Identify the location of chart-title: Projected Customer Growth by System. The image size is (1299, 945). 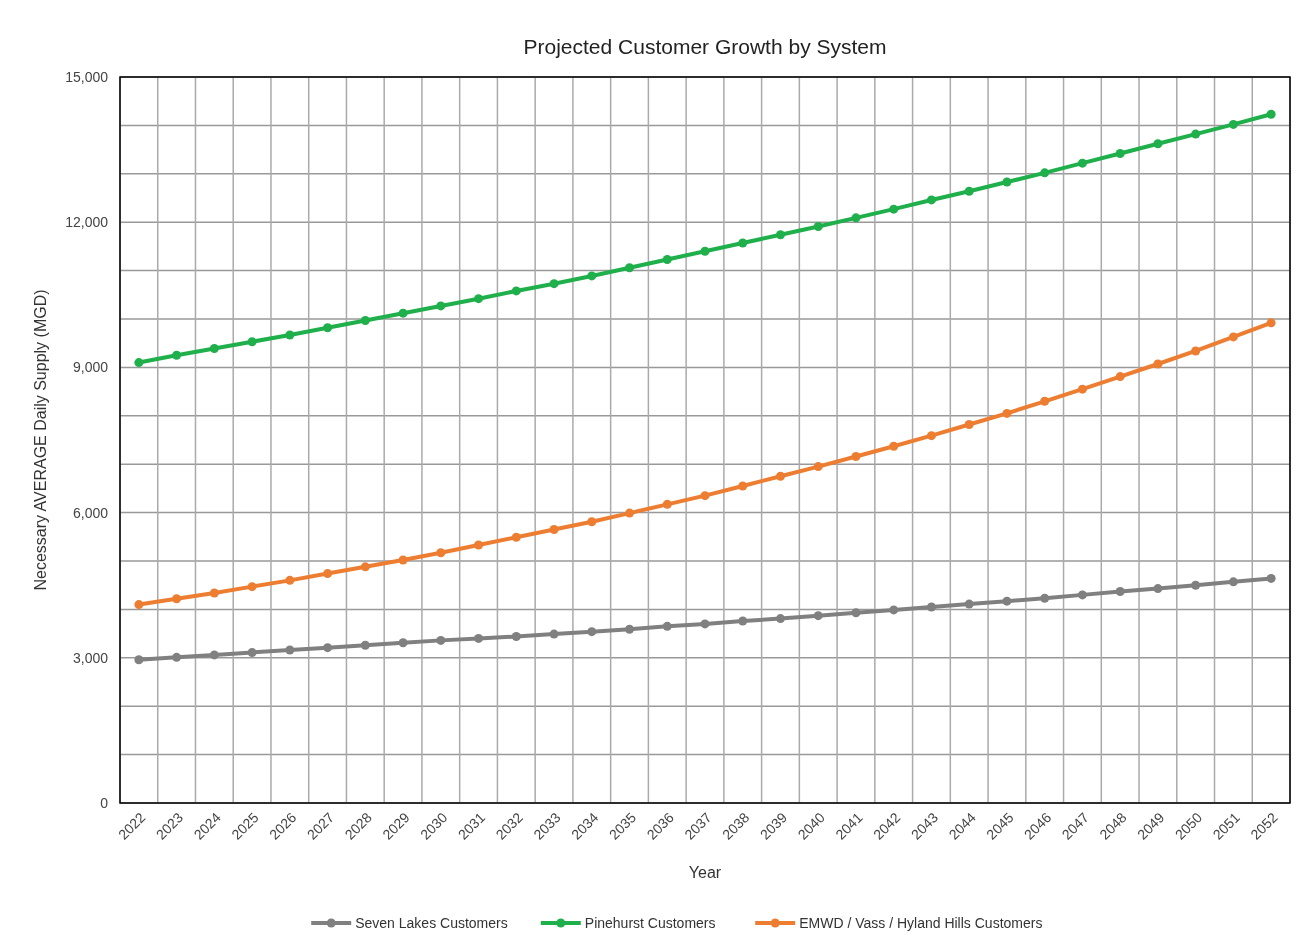
(705, 46).